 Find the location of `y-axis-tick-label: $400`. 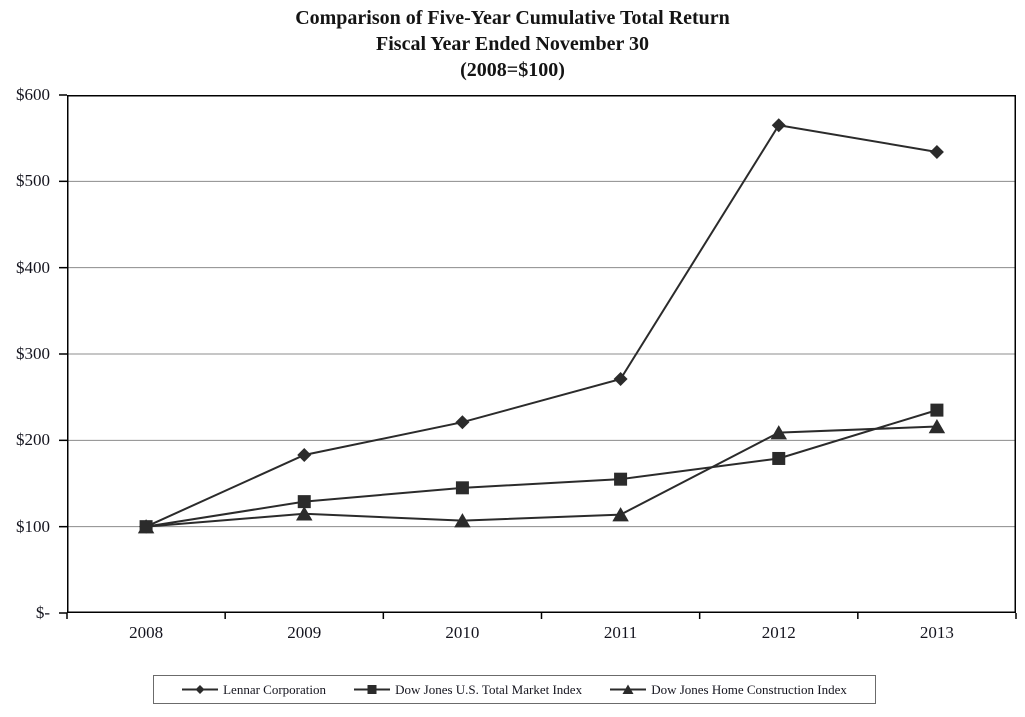

y-axis-tick-label: $400 is located at coordinates (33, 267).